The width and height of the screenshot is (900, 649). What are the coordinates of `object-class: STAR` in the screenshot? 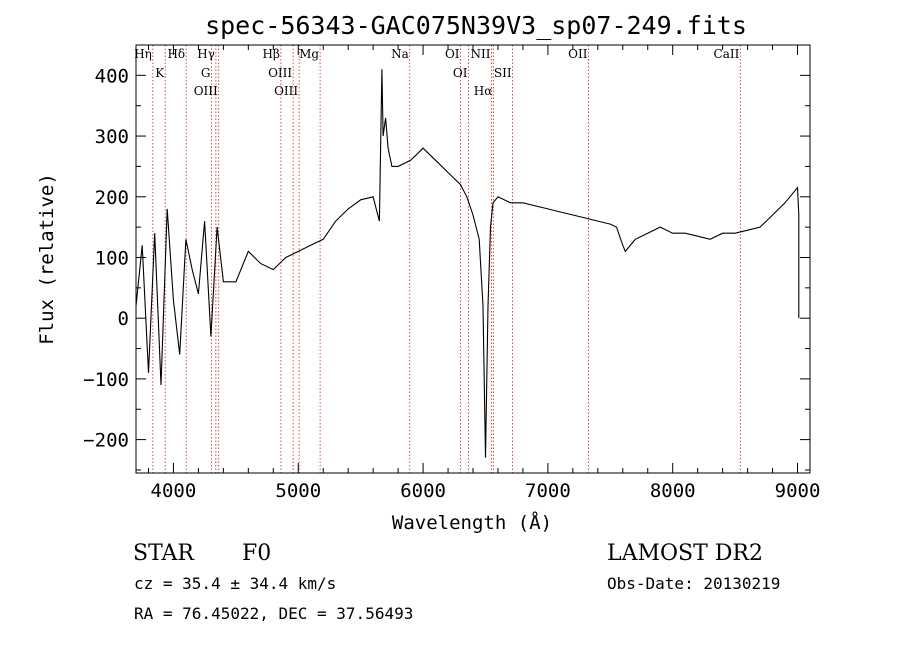 It's located at (164, 553).